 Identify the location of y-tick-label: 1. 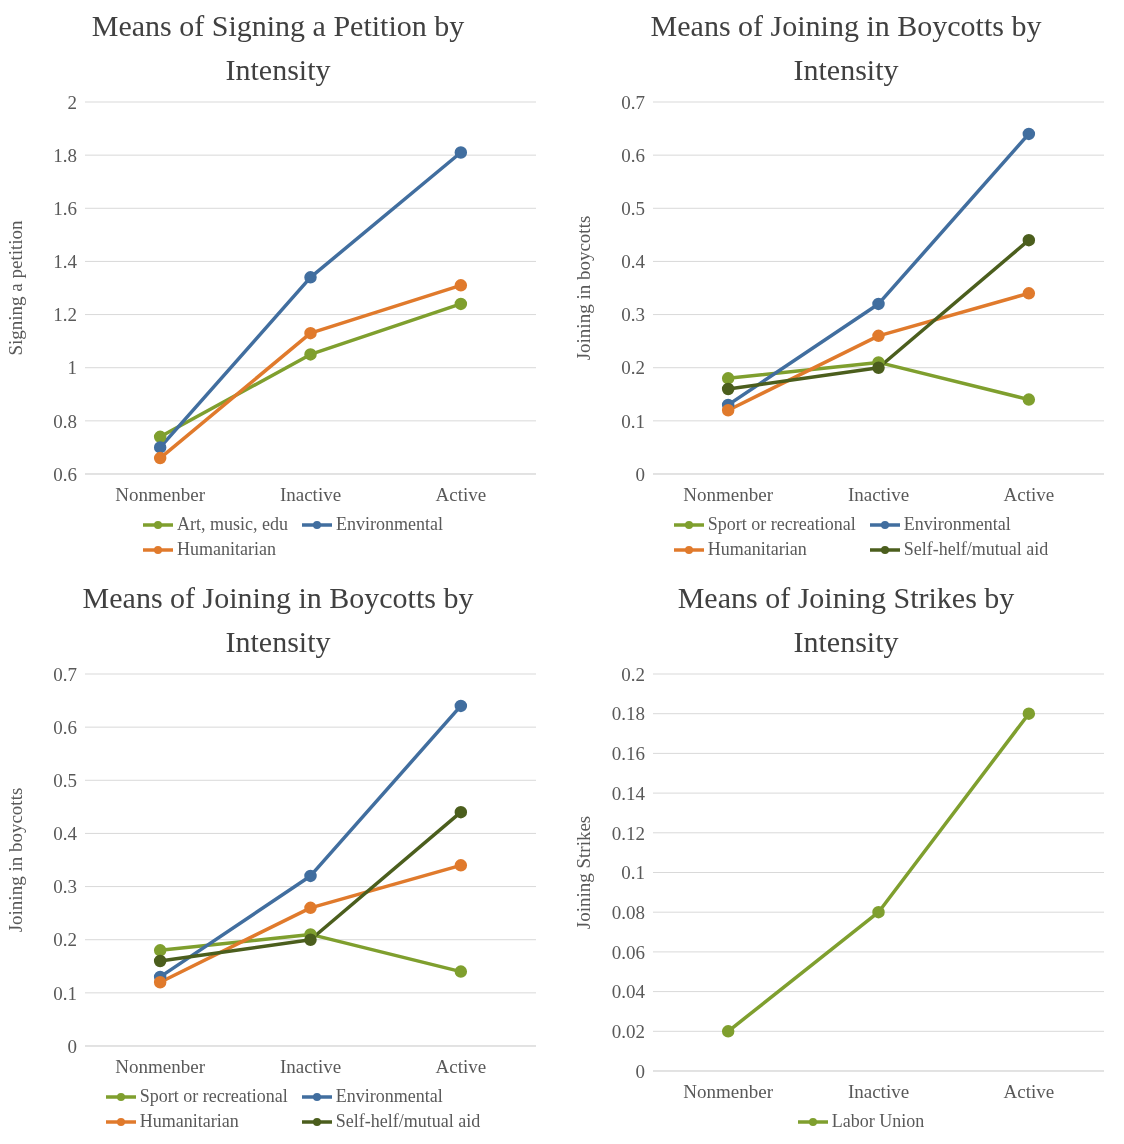
(72, 368).